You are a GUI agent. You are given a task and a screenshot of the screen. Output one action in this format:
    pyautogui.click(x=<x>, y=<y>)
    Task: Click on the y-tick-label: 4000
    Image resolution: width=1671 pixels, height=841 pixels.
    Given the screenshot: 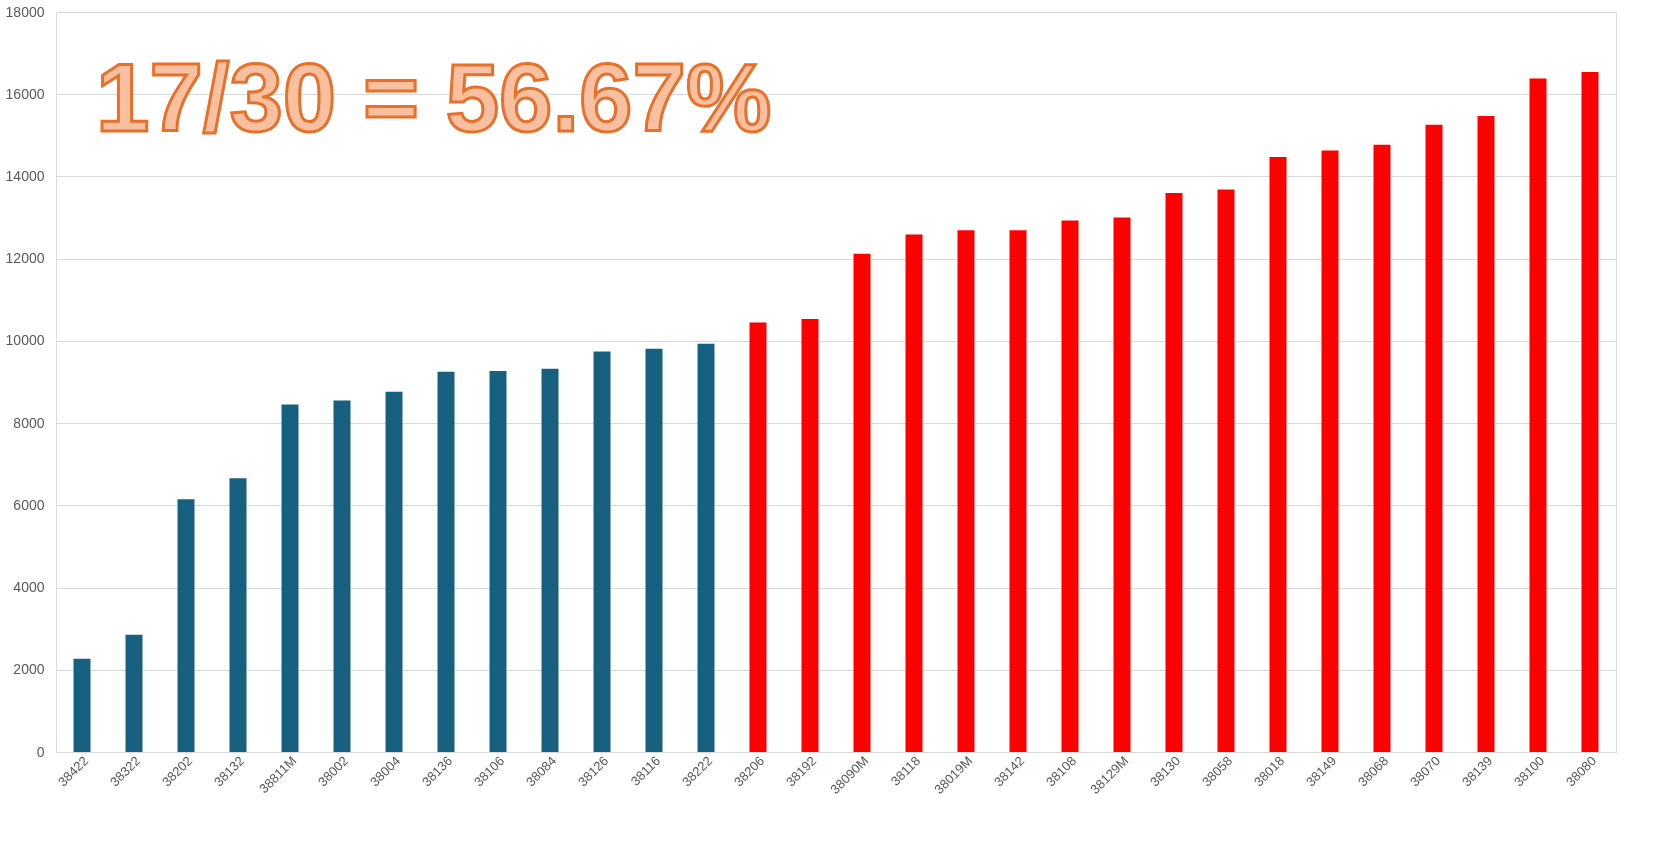 What is the action you would take?
    pyautogui.click(x=29, y=587)
    